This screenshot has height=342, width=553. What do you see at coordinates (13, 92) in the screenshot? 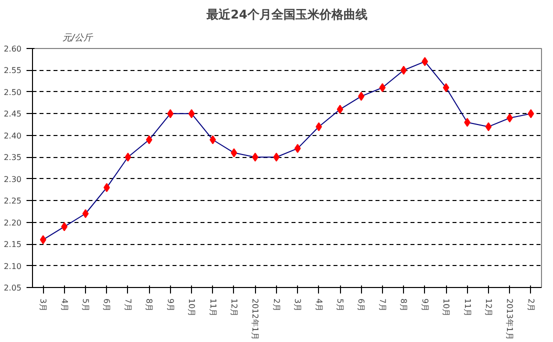
I see `y-tick-label: 2.50` at bounding box center [13, 92].